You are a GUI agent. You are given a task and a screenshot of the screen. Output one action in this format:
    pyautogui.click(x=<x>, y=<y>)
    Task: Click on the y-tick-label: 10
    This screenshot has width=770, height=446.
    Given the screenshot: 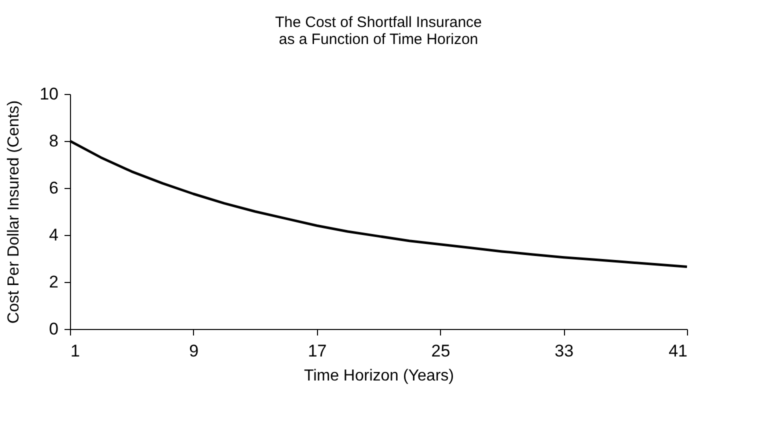 What is the action you would take?
    pyautogui.click(x=49, y=94)
    